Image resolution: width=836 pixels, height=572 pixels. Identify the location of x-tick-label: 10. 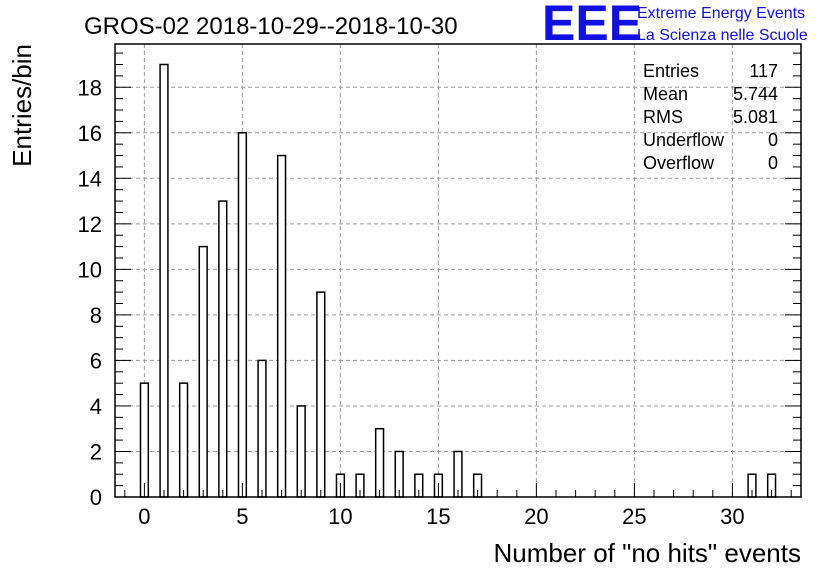
(340, 516).